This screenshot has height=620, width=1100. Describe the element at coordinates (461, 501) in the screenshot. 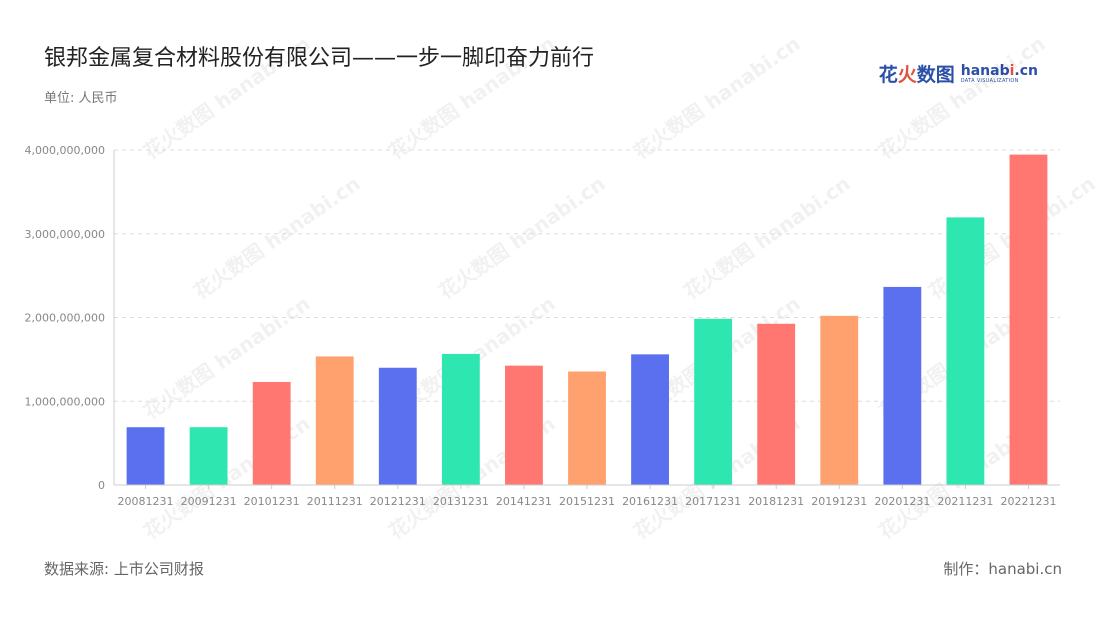

I see `x-tick-label: 20131231` at that location.